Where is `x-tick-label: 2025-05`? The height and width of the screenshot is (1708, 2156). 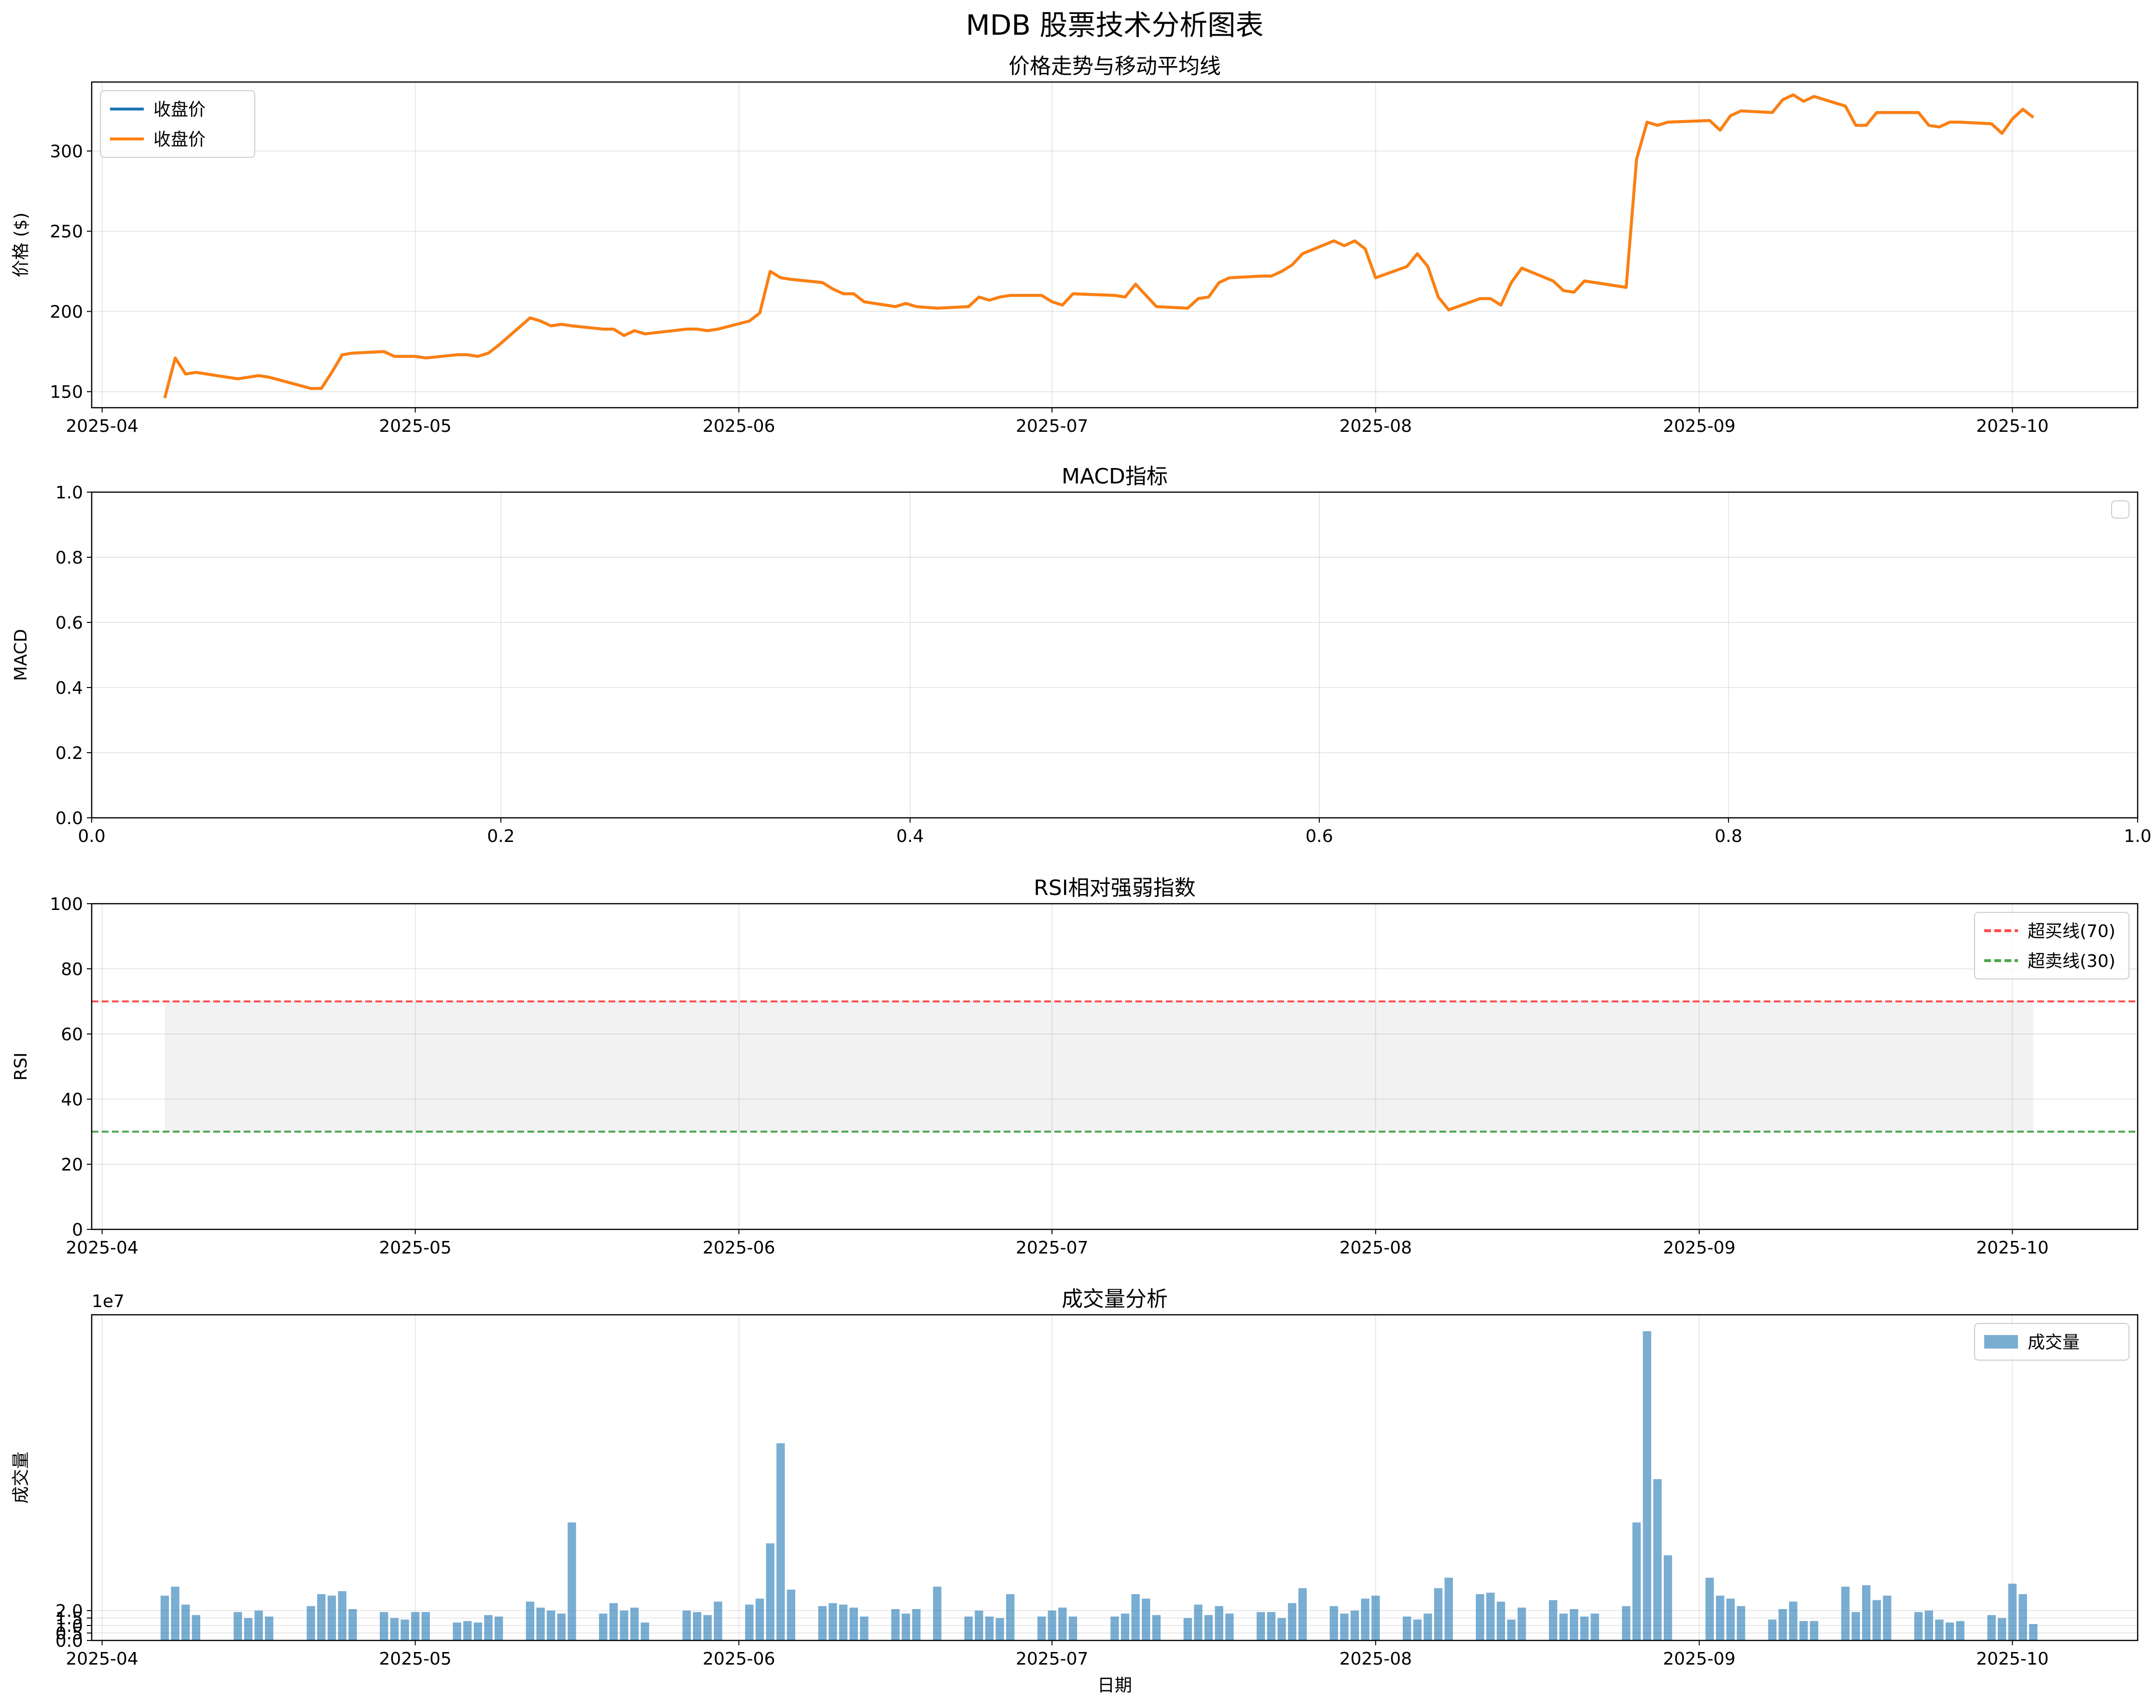
x-tick-label: 2025-05 is located at coordinates (415, 1659).